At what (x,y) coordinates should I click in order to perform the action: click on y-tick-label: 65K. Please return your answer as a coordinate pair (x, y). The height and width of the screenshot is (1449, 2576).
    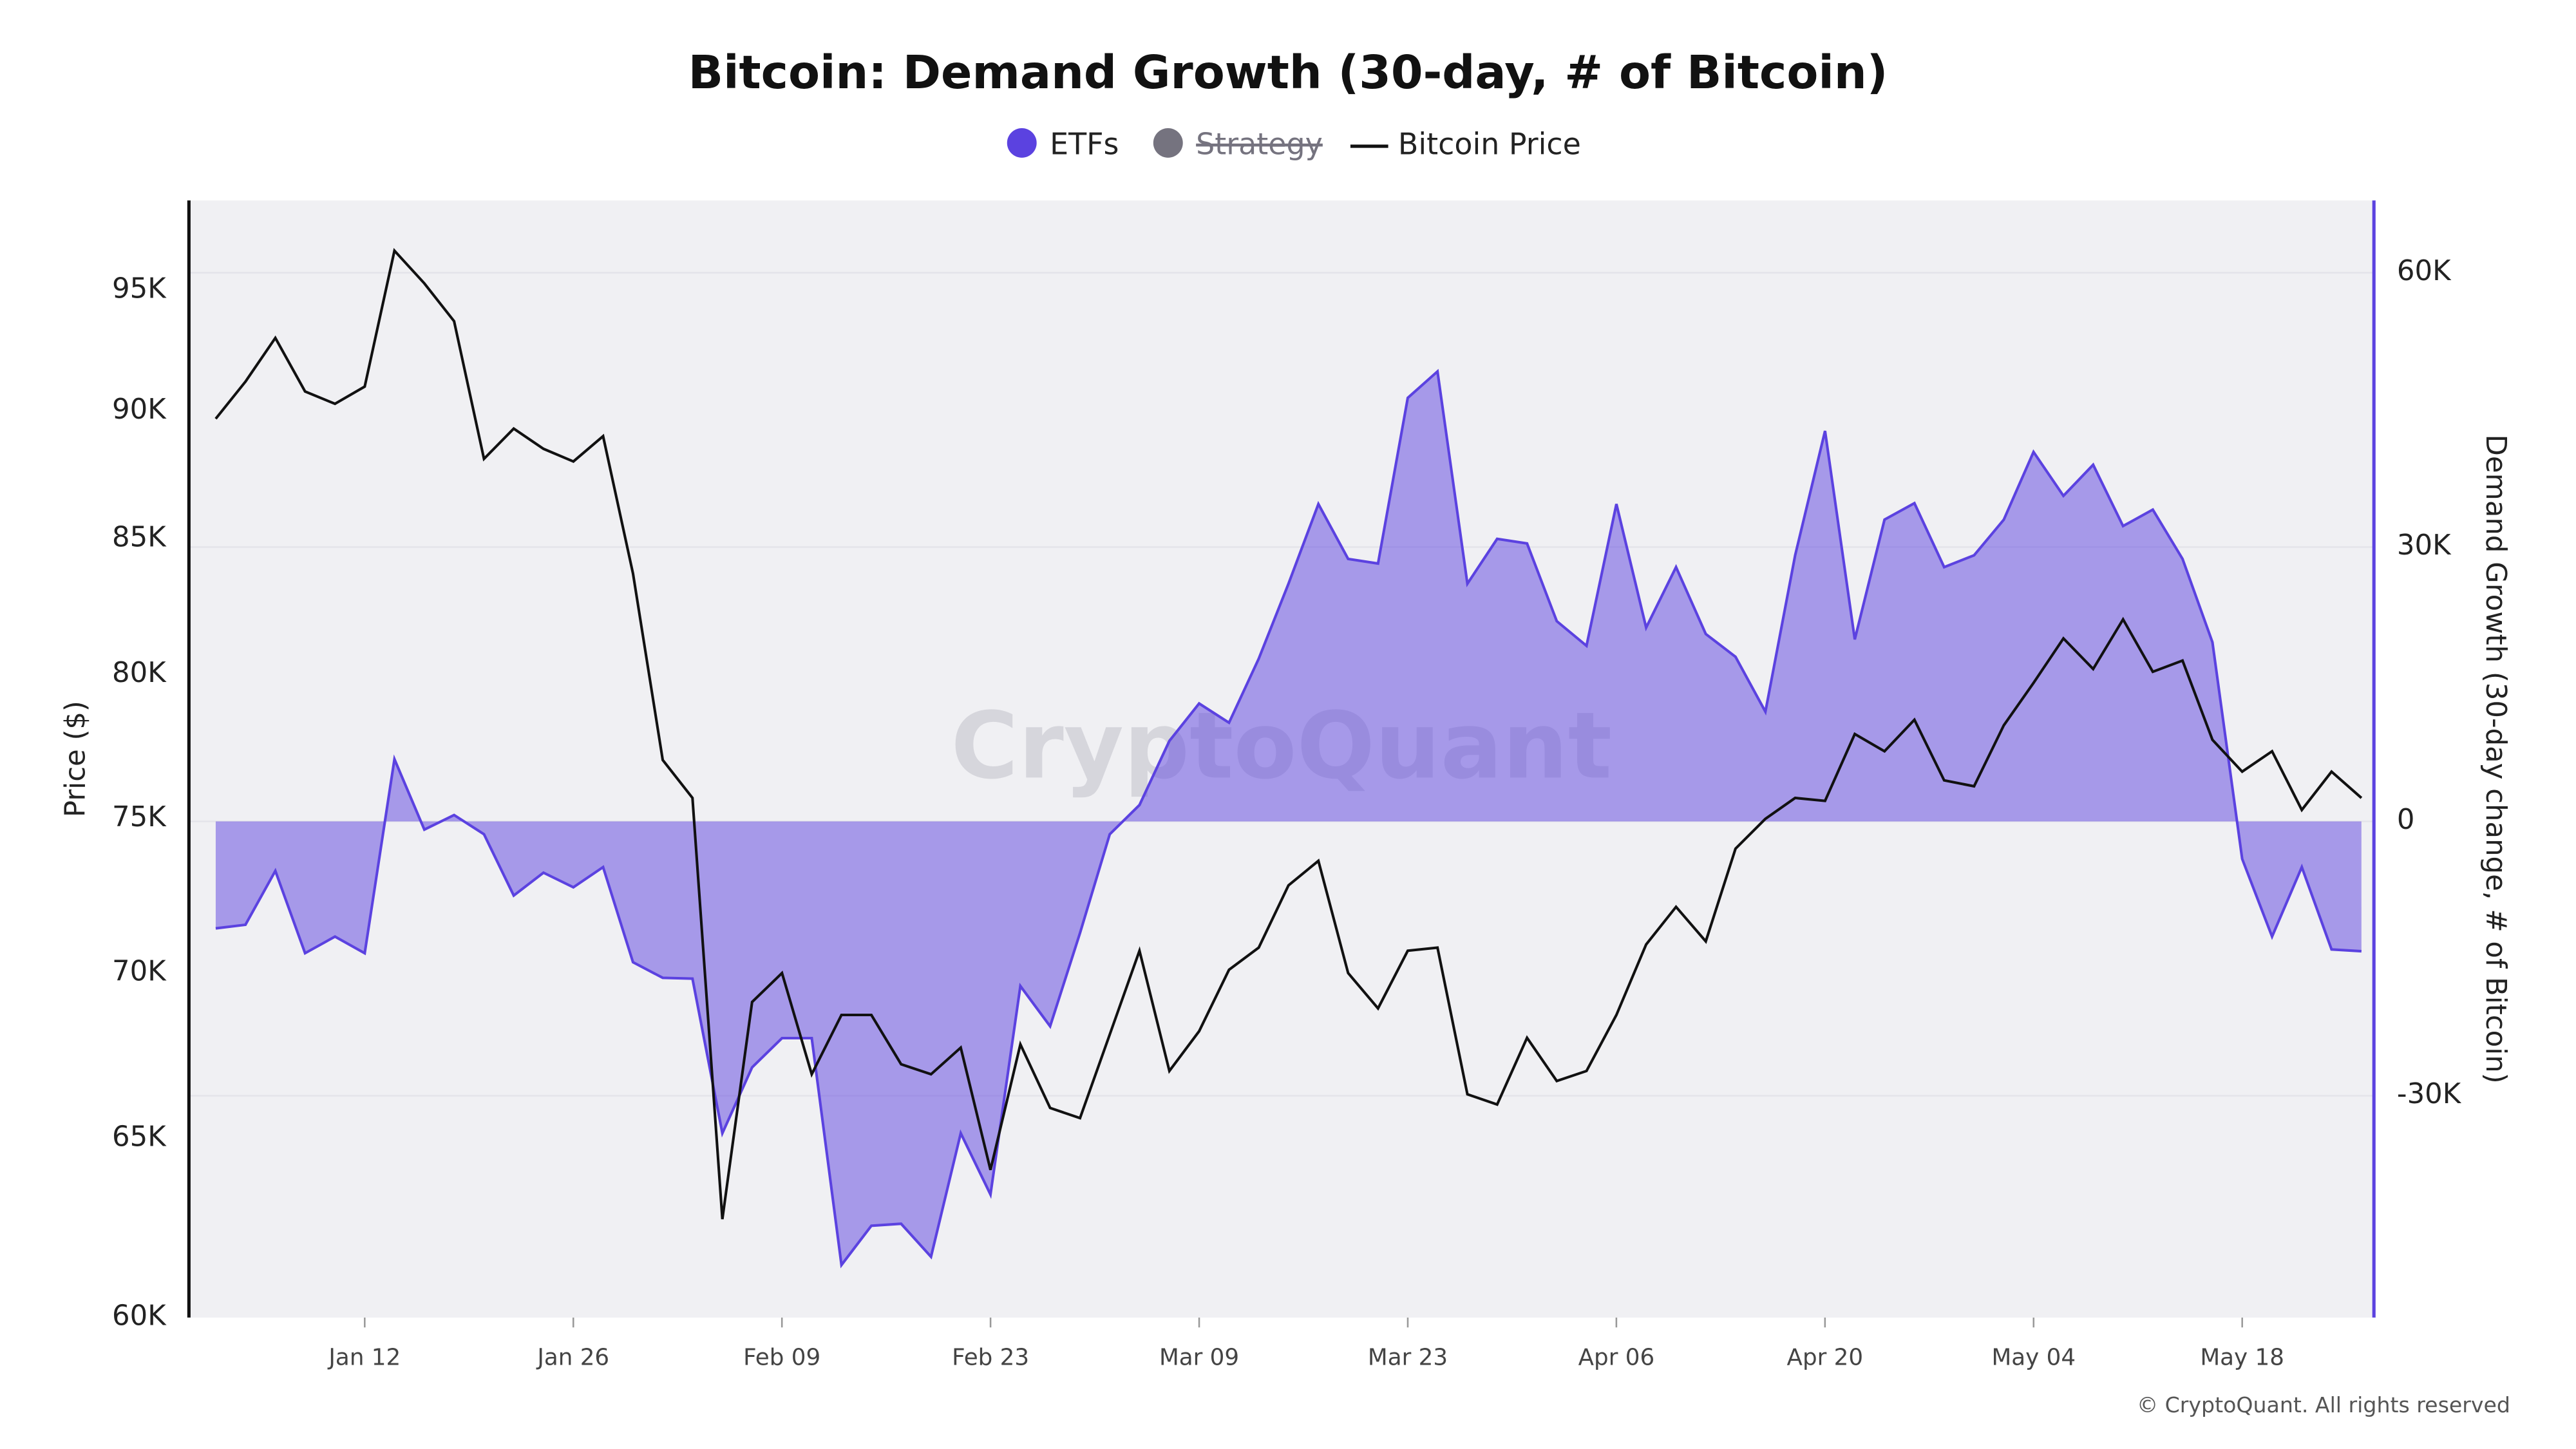
    Looking at the image, I should click on (139, 1137).